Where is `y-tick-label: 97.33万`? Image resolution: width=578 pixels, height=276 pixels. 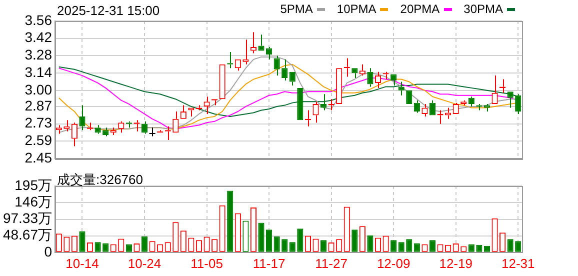
y-tick-label: 97.33万 is located at coordinates (27, 218).